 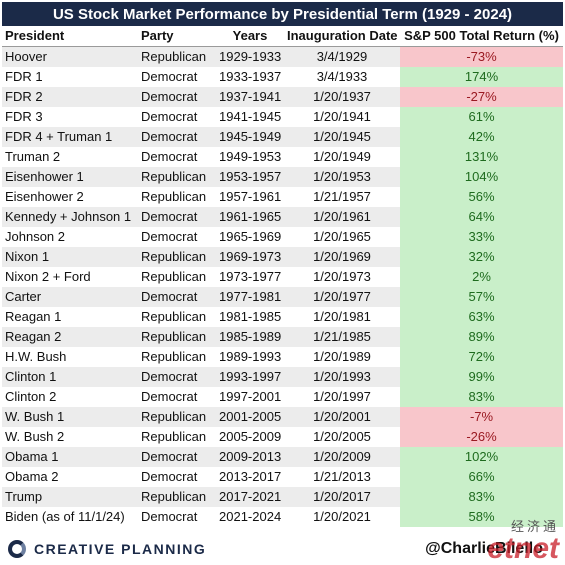 What do you see at coordinates (250, 356) in the screenshot?
I see `cell-years: 1989-1993` at bounding box center [250, 356].